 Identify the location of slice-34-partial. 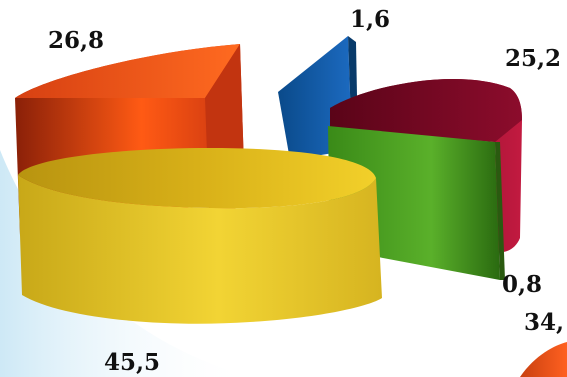
(543, 359).